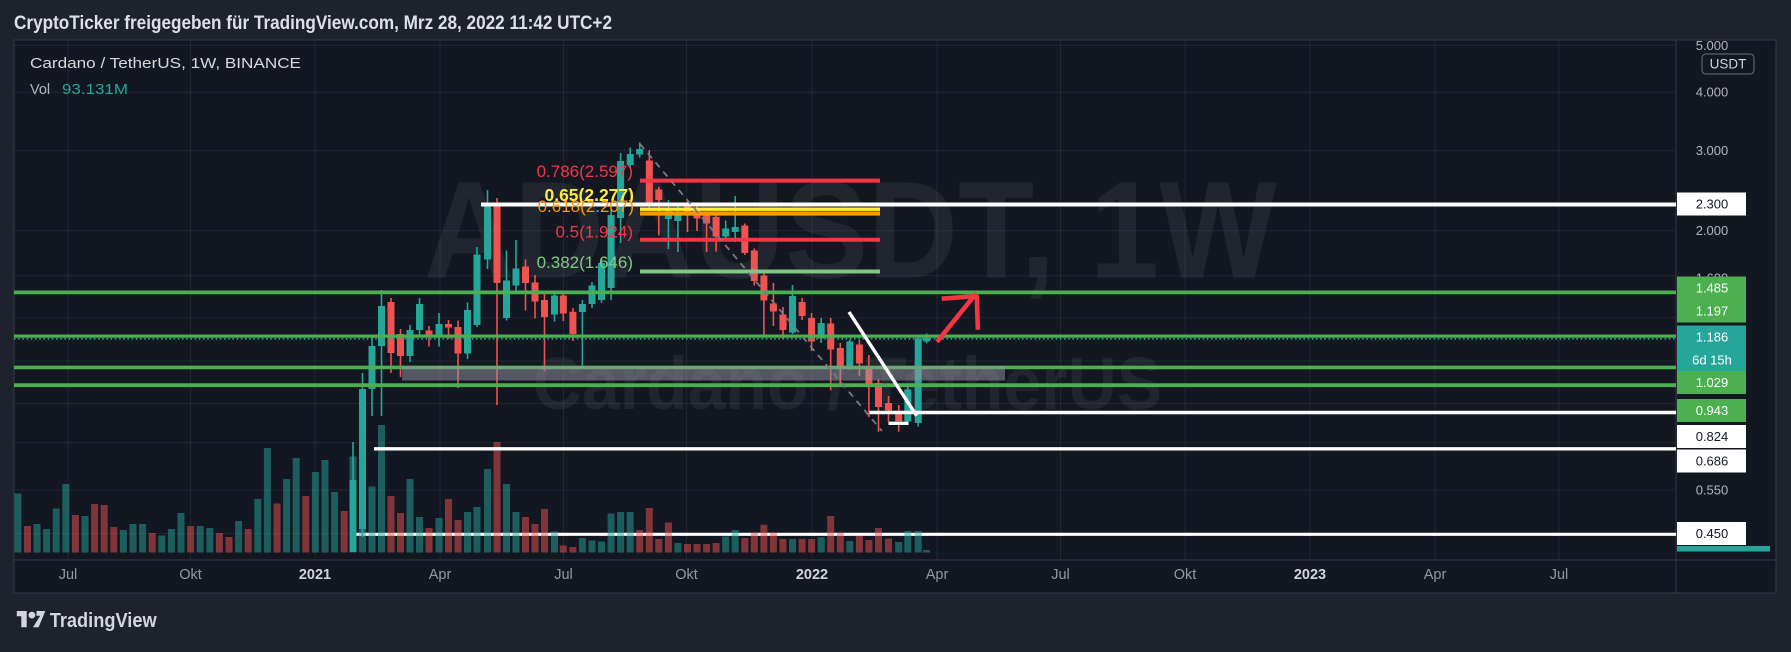 The width and height of the screenshot is (1791, 652). What do you see at coordinates (165, 64) in the screenshot?
I see `svg-text:Cardano / TetherUS, 1W, BINANC: Cardano / TetherUS, 1W, BINANCE` at bounding box center [165, 64].